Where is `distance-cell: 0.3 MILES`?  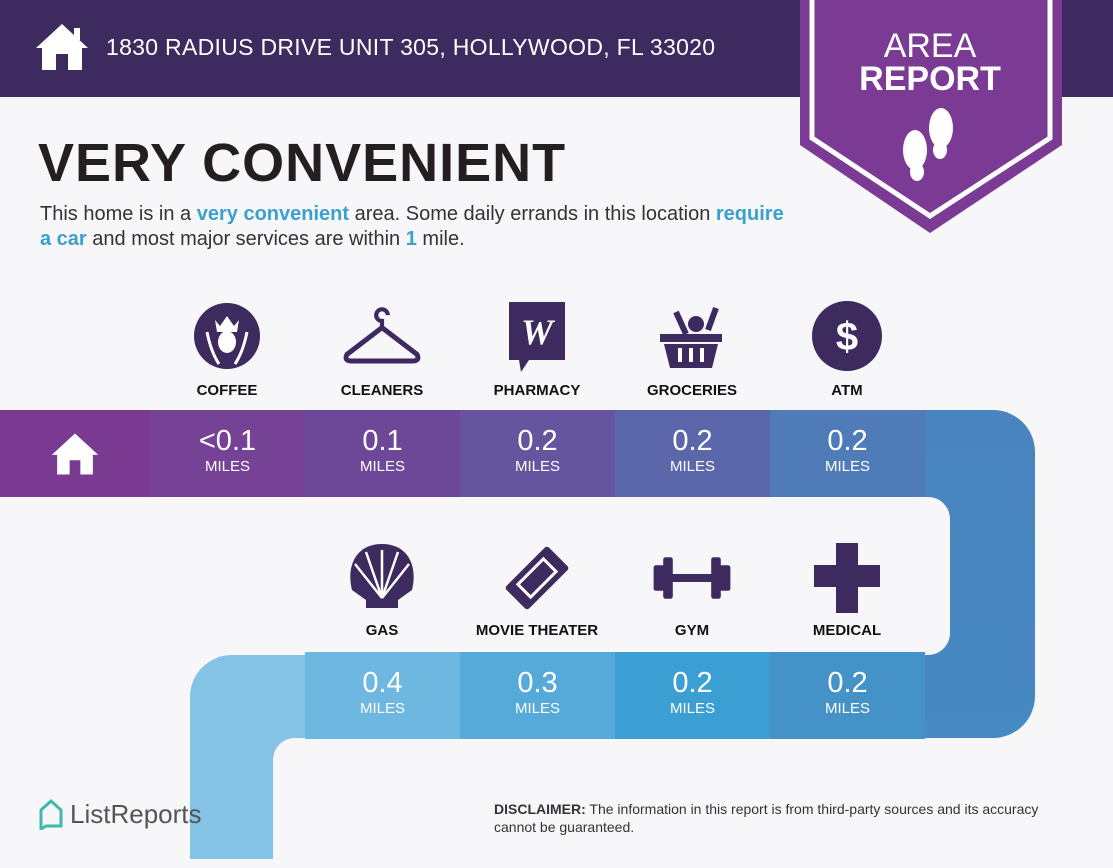
distance-cell: 0.3 MILES is located at coordinates (537, 695).